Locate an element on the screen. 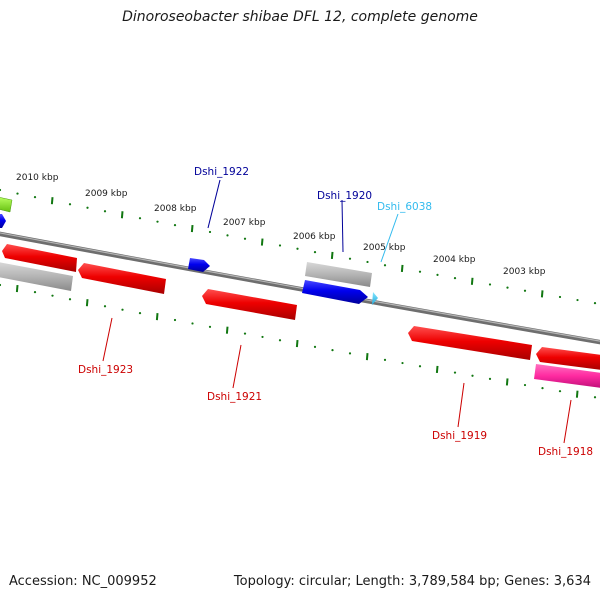 The height and width of the screenshot is (600, 600). gene-arrow-dshi-1919 is located at coordinates (470, 343).